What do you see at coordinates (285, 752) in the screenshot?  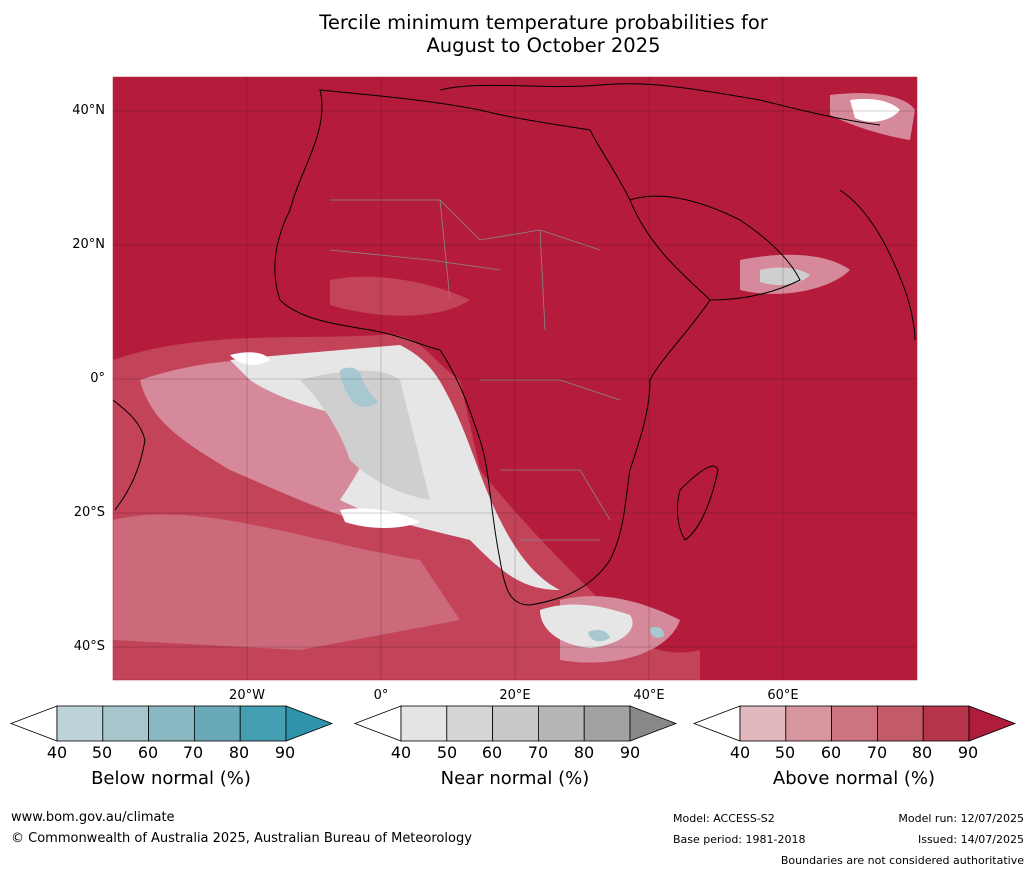 I see `below-tick-90: 90` at bounding box center [285, 752].